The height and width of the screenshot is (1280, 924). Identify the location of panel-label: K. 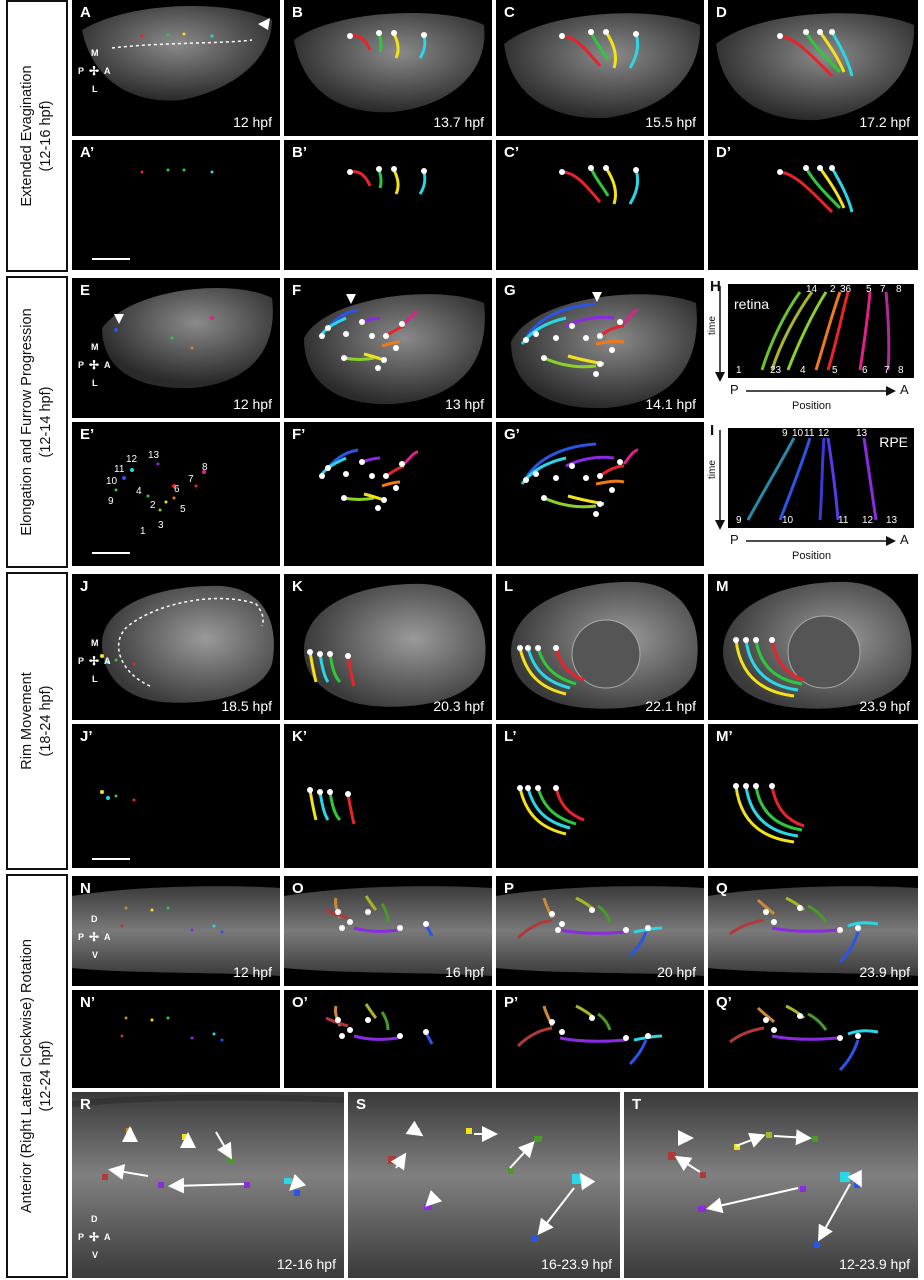
(297, 586).